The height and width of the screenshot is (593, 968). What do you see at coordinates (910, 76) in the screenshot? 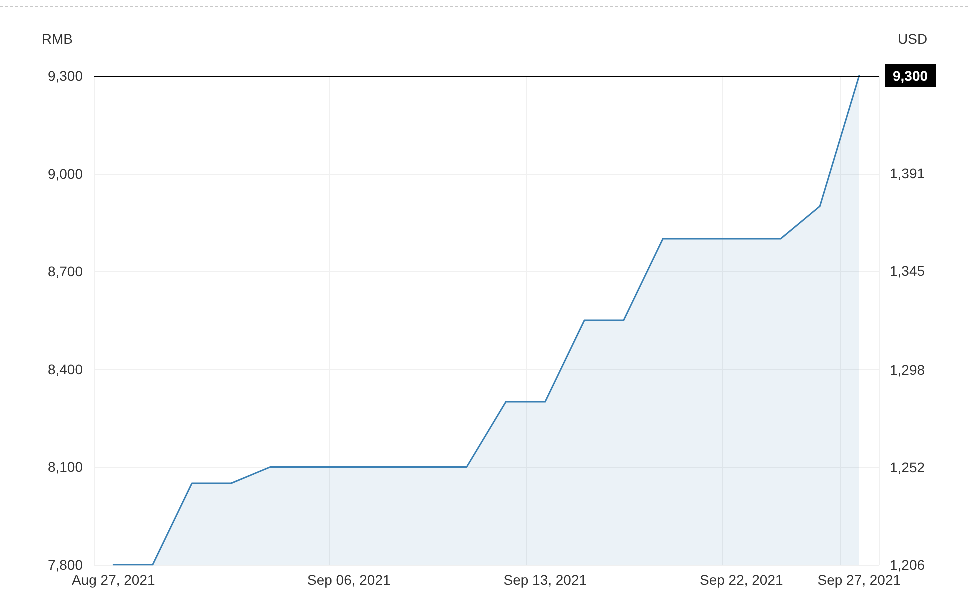
I see `ref-line-label: 9,300` at bounding box center [910, 76].